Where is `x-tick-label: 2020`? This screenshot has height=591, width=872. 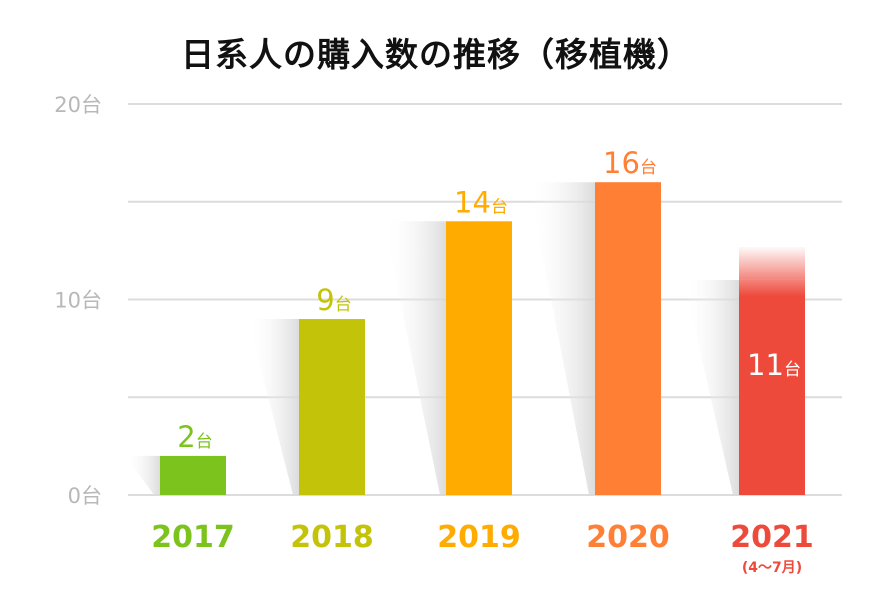
x-tick-label: 2020 is located at coordinates (628, 537).